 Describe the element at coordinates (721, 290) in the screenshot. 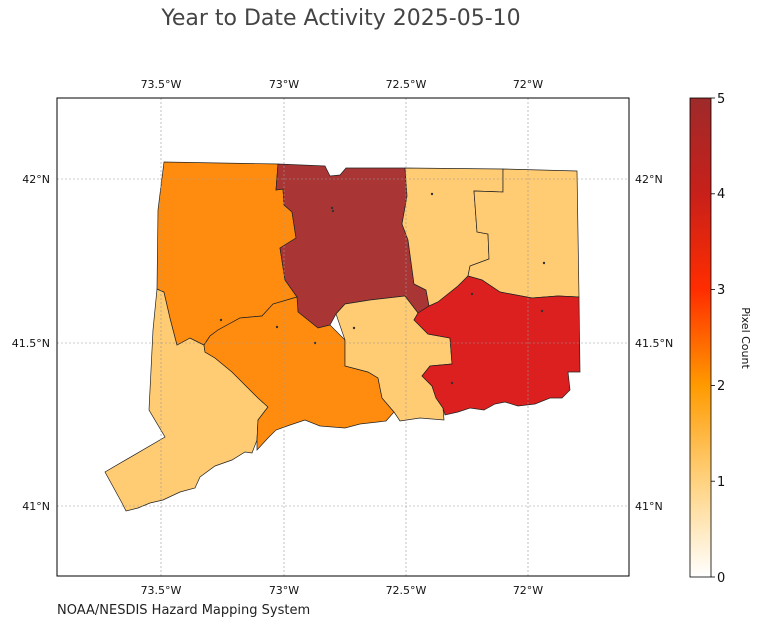

I see `colorbar-tick-label: 3` at that location.